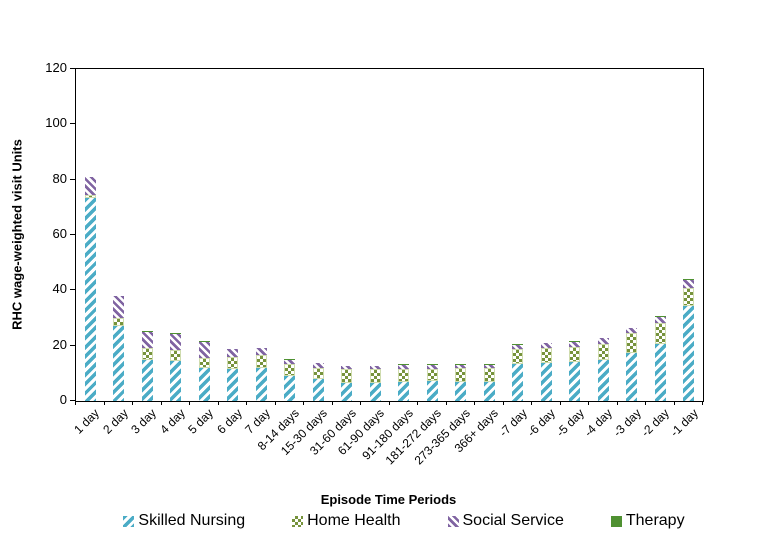 Image resolution: width=760 pixels, height=552 pixels. I want to click on bar-1-day, so click(90, 288).